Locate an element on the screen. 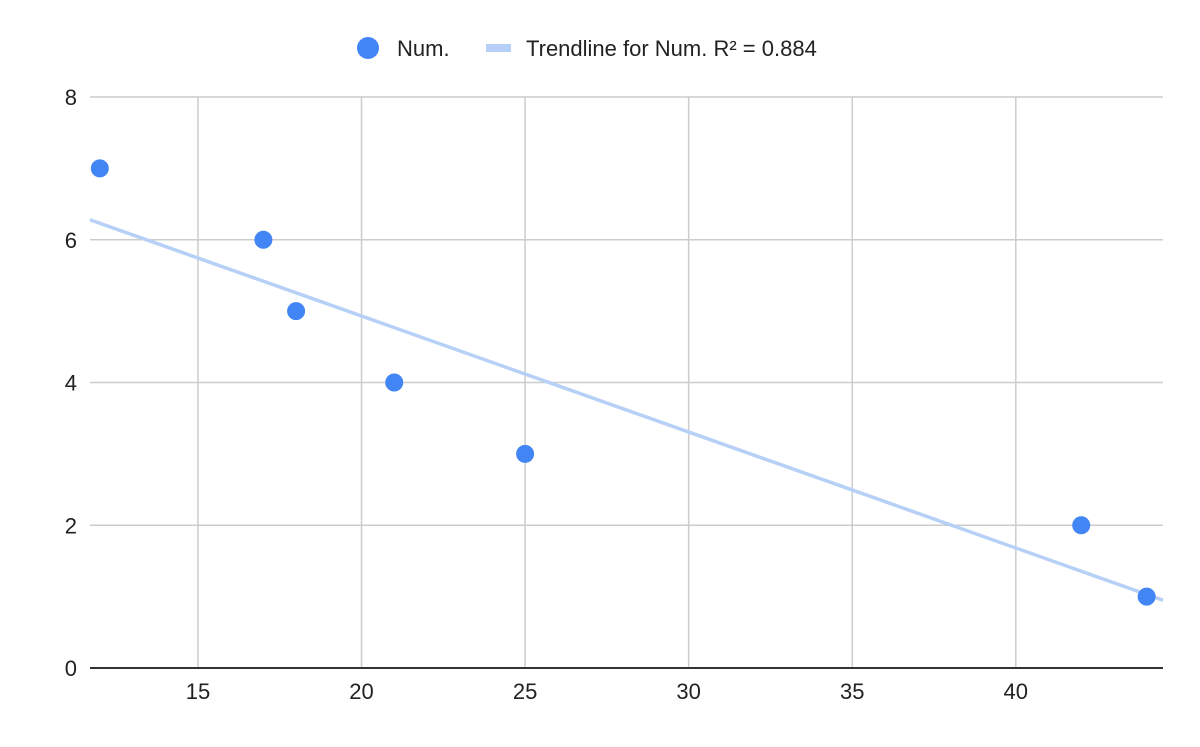 This screenshot has width=1200, height=747. x-tick-label: 25 is located at coordinates (525, 691).